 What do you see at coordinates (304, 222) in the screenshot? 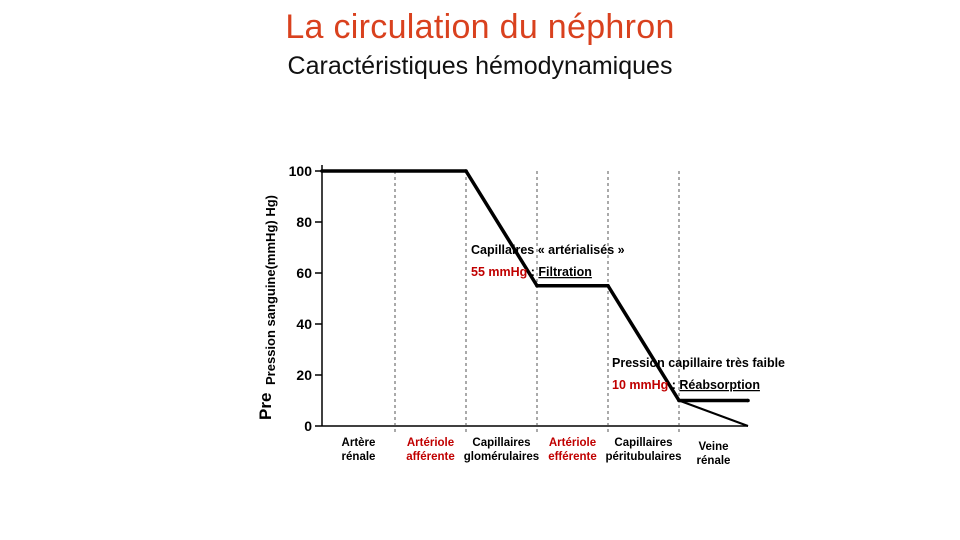
I see `y-tick-label: 80` at bounding box center [304, 222].